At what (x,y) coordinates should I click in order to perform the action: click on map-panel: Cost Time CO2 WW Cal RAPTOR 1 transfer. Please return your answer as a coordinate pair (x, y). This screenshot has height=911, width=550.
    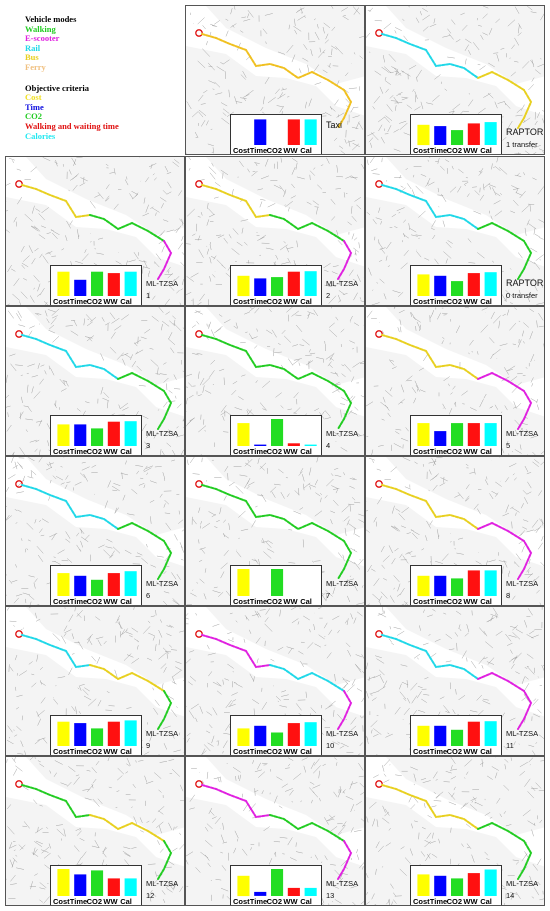
    Looking at the image, I should click on (455, 80).